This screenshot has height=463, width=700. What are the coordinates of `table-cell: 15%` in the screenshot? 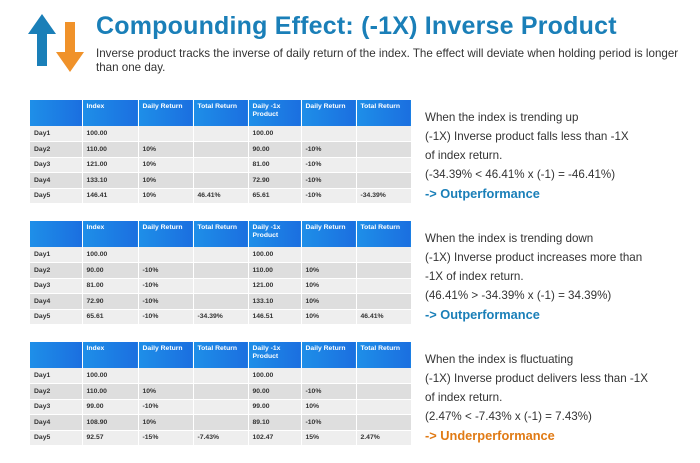 It's located at (329, 438).